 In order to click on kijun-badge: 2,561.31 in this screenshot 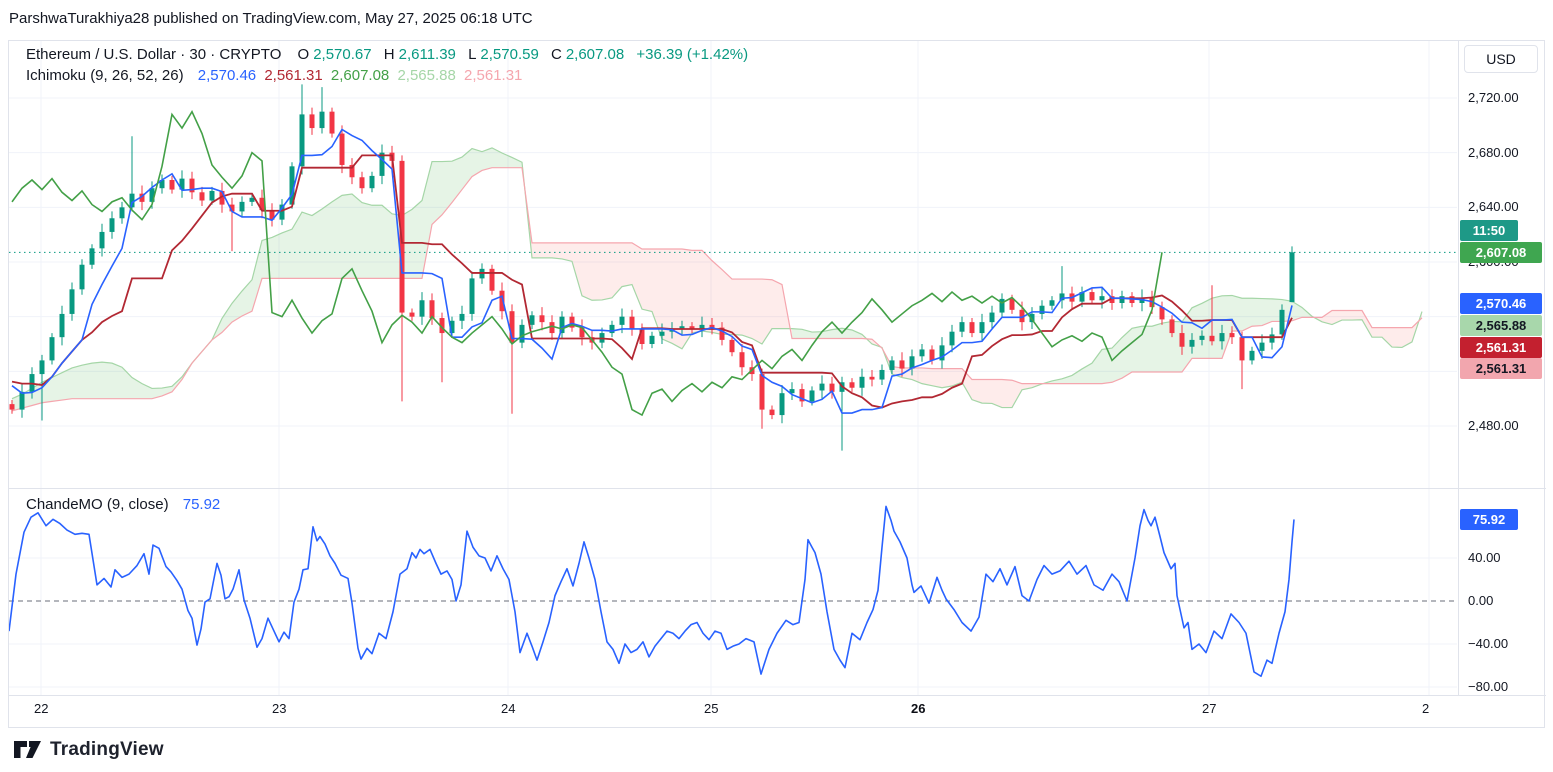, I will do `click(1501, 347)`.